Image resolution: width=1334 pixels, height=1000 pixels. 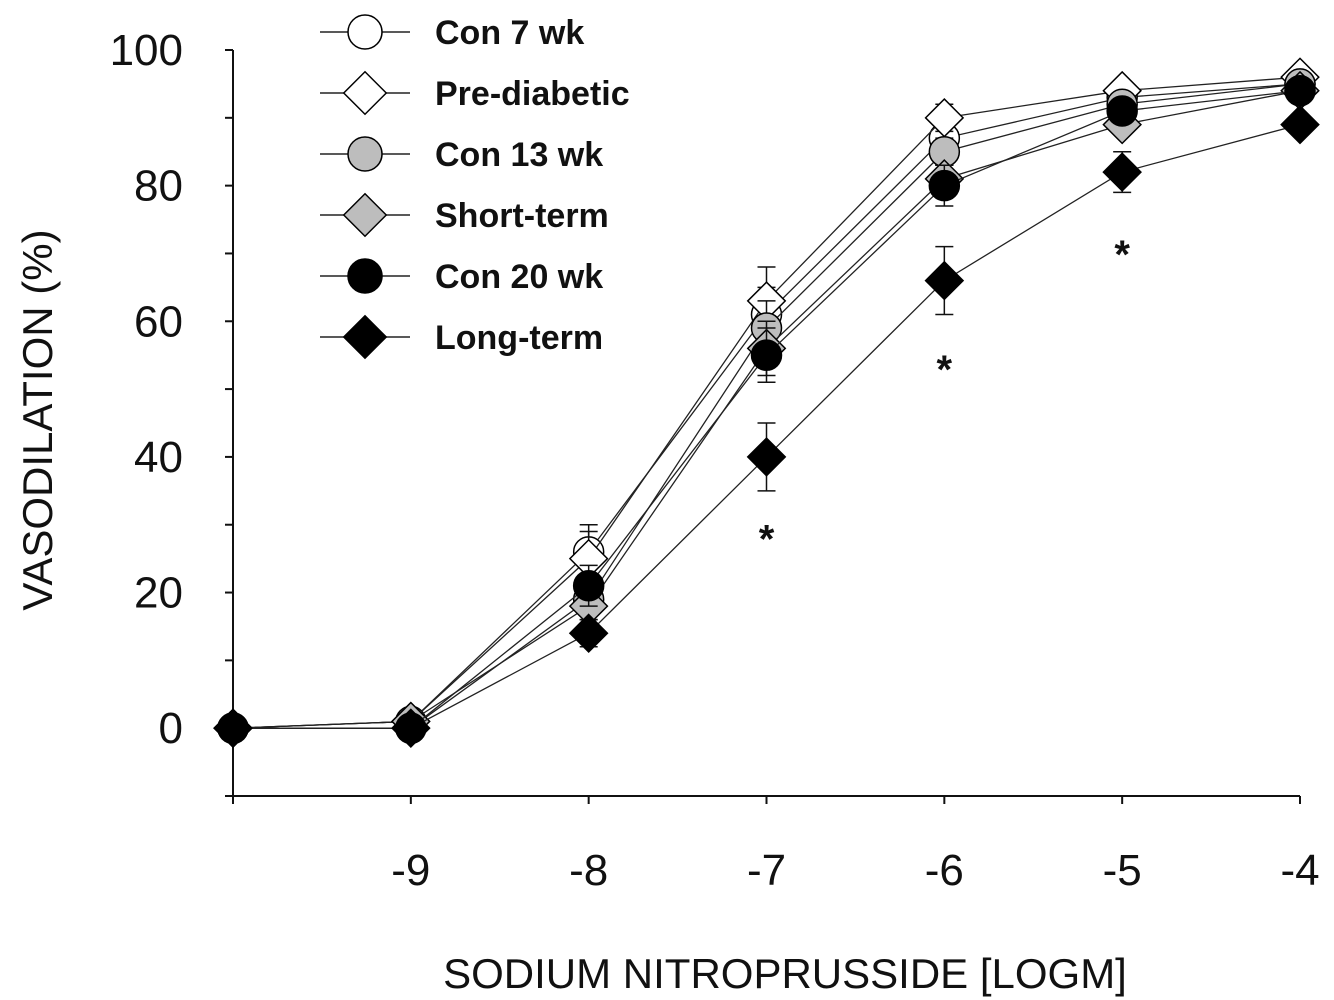 What do you see at coordinates (171, 728) in the screenshot?
I see `y-tick-label: 0` at bounding box center [171, 728].